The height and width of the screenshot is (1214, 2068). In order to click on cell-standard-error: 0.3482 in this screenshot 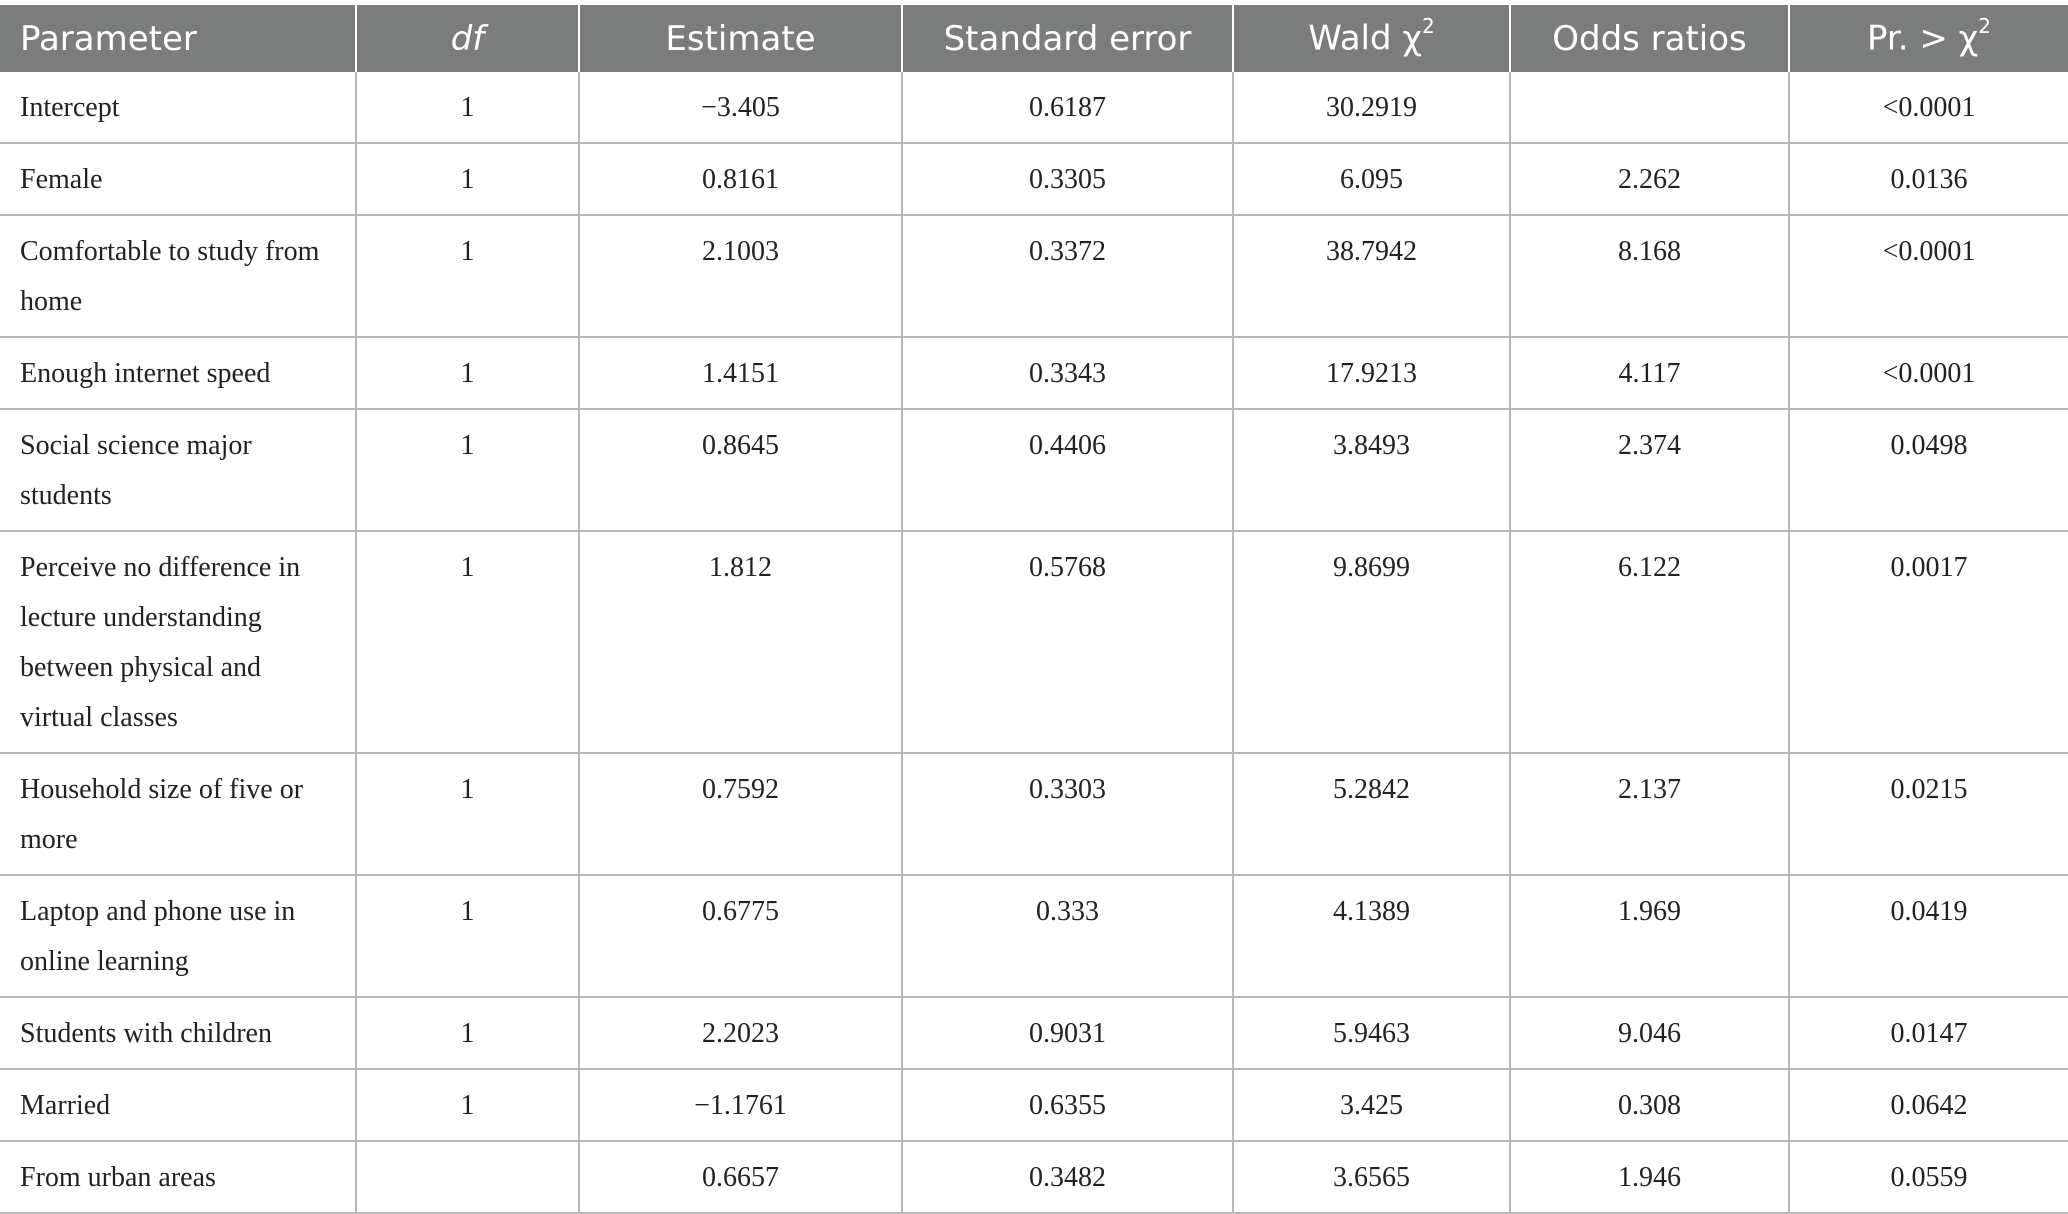, I will do `click(1068, 1177)`.